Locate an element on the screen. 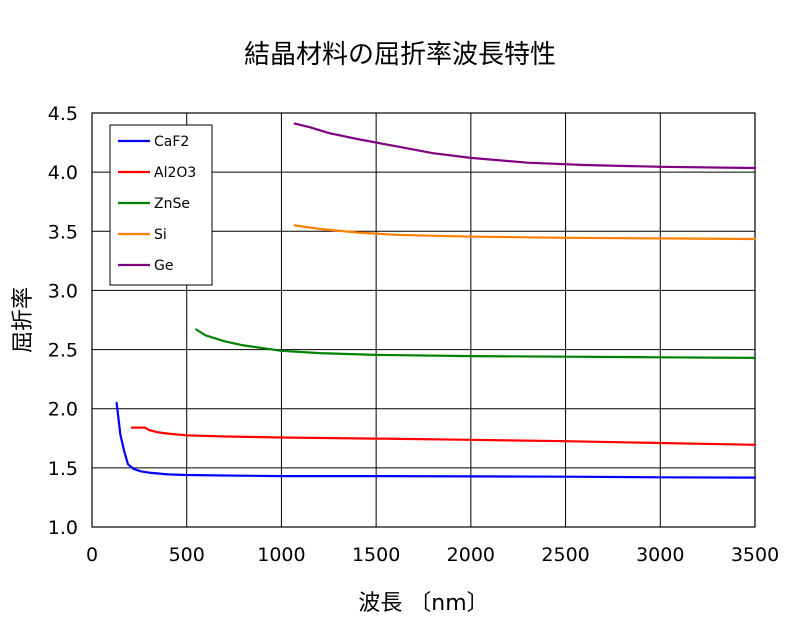 This screenshot has width=800, height=619. x-tick-label: 2000 is located at coordinates (471, 555).